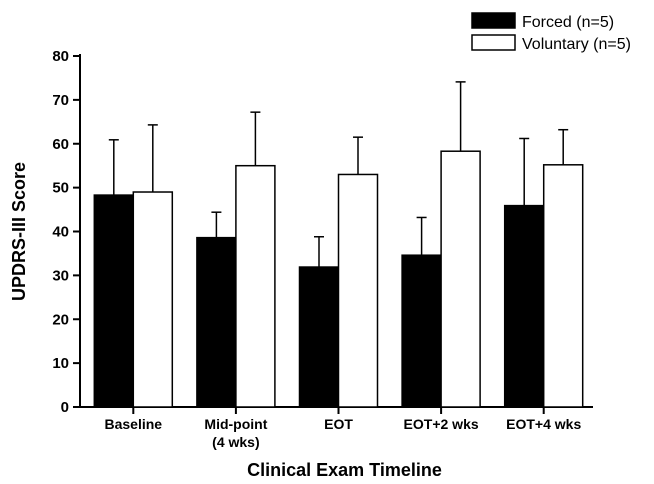  I want to click on y-tick-label: 10, so click(60, 363).